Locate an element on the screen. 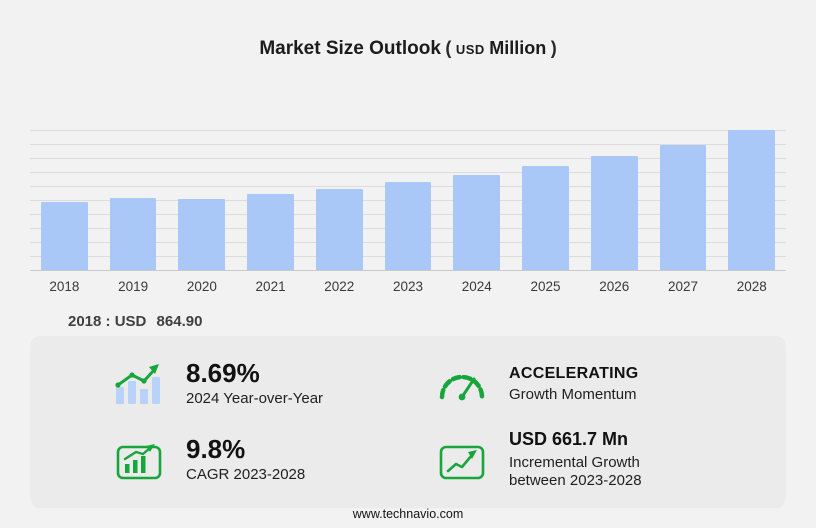  bar-rect-2025 is located at coordinates (545, 217).